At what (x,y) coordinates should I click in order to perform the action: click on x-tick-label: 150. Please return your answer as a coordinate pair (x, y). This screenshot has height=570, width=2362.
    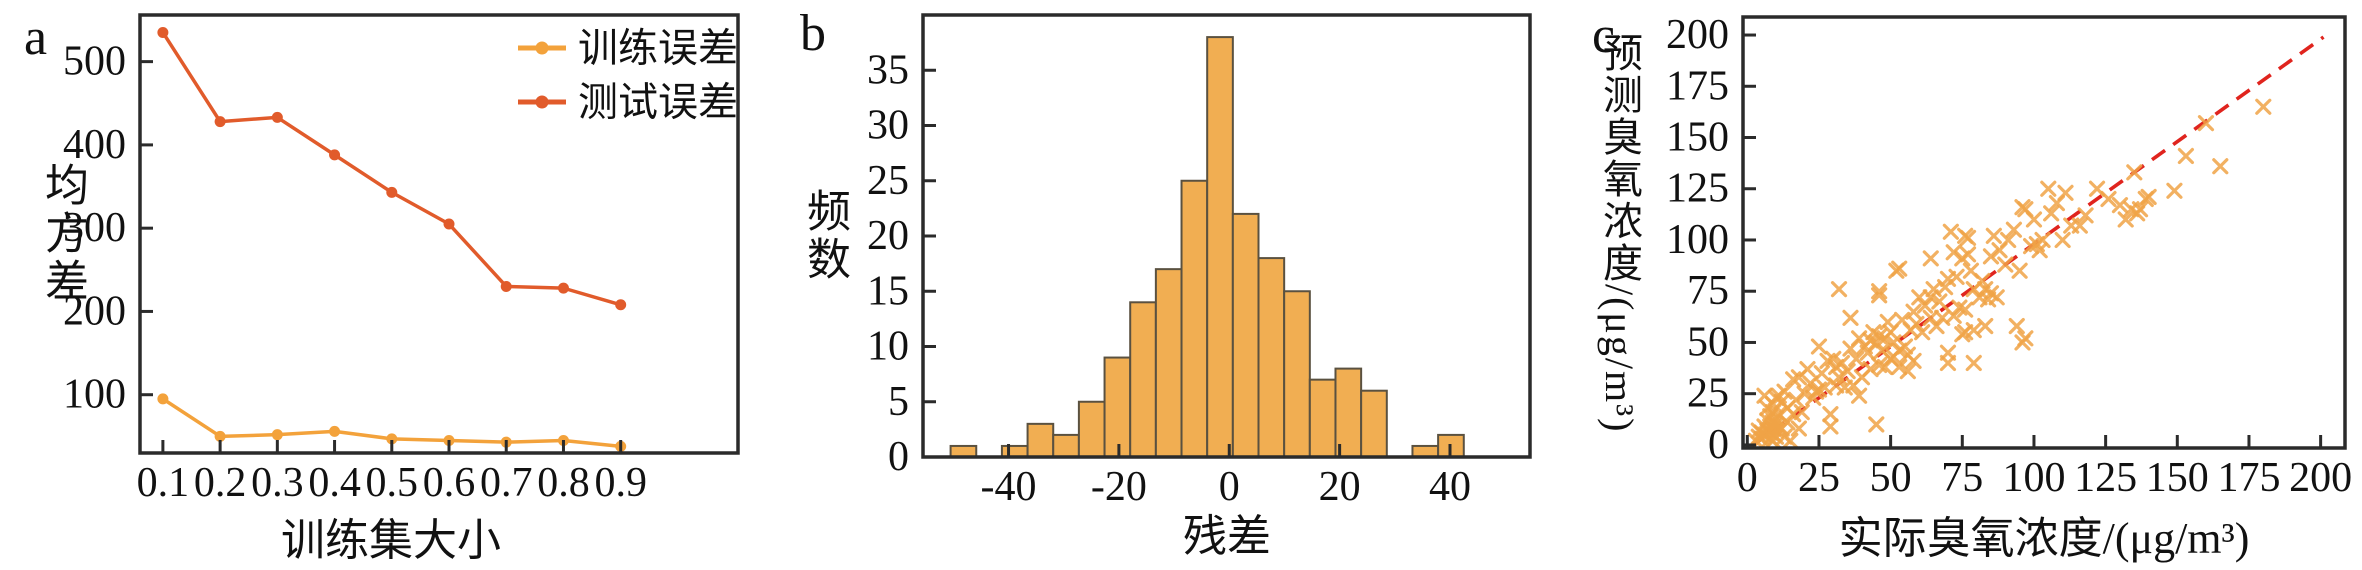
    Looking at the image, I should click on (2177, 478).